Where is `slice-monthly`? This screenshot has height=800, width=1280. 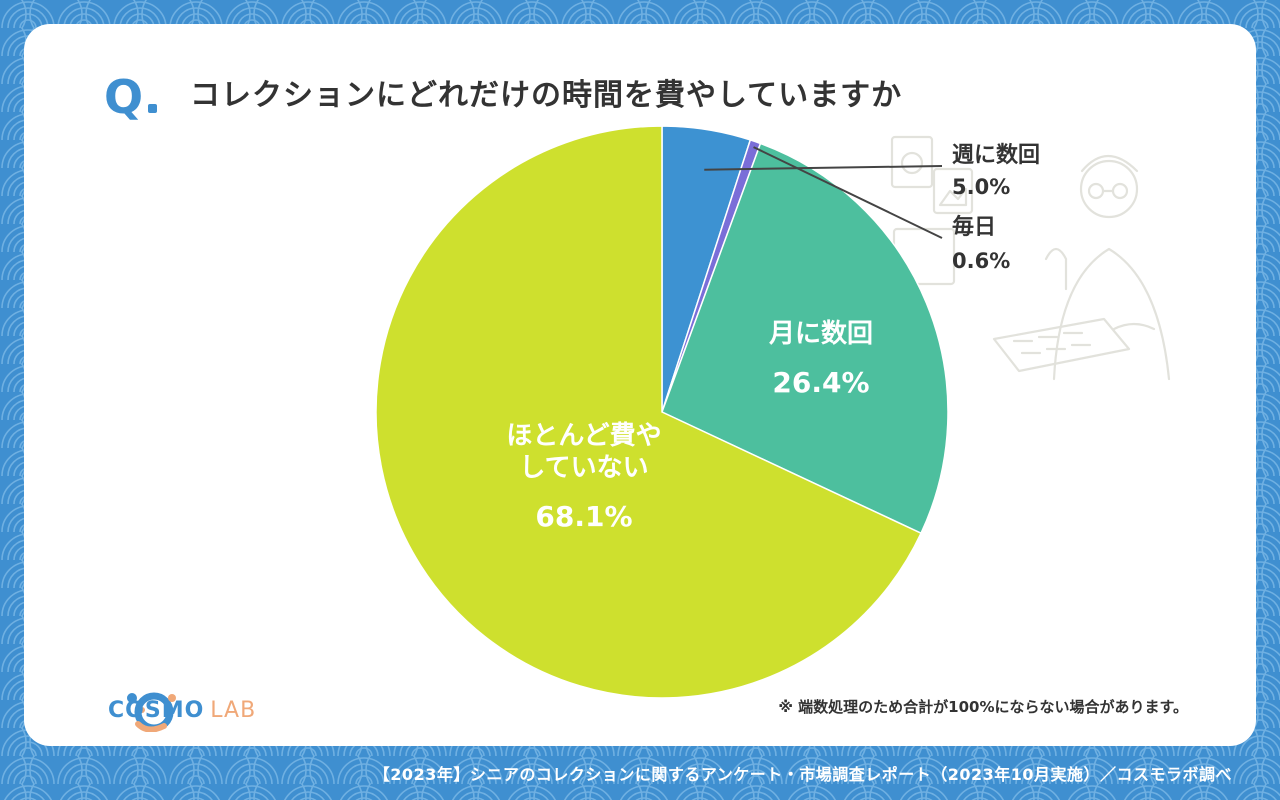 slice-monthly is located at coordinates (805, 338).